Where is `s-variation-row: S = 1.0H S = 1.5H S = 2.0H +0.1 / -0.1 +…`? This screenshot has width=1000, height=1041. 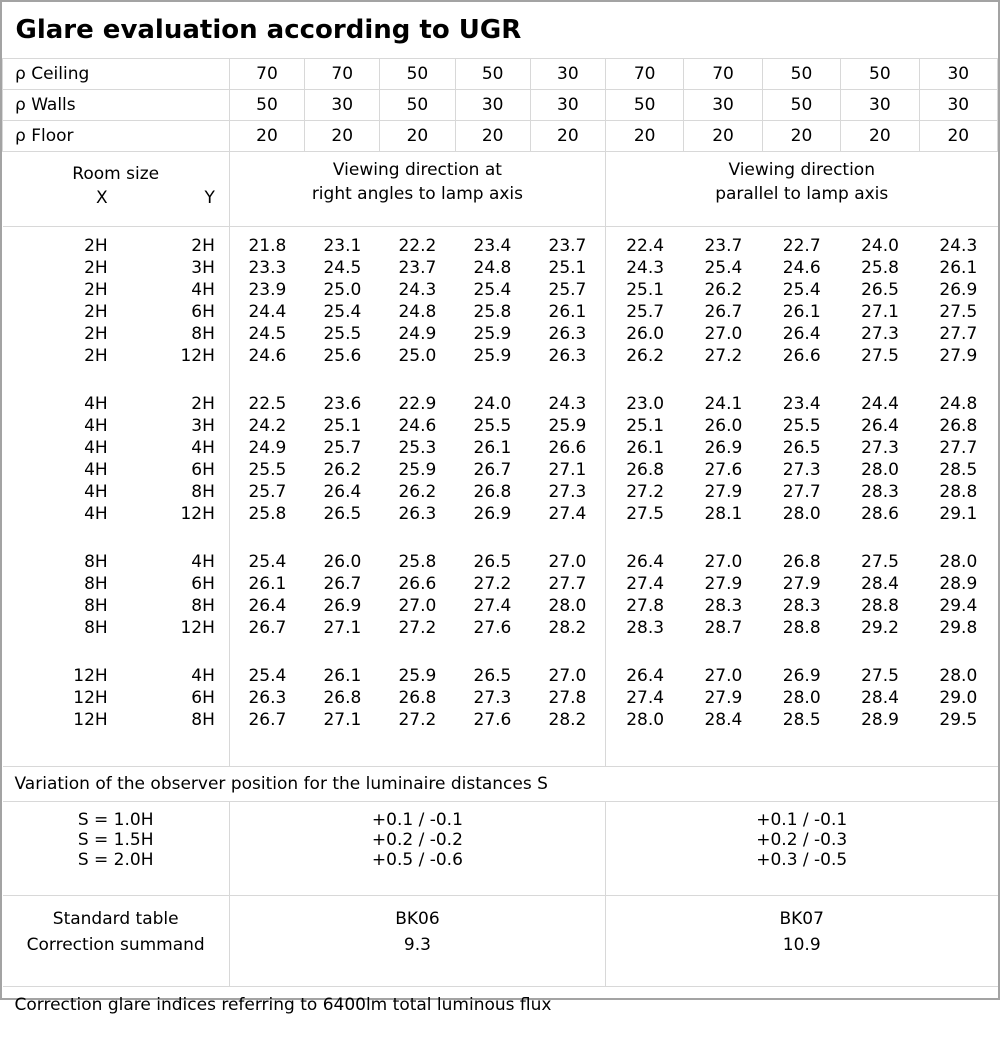 s-variation-row: S = 1.0H S = 1.5H S = 2.0H +0.1 / -0.1 +… is located at coordinates (500, 849).